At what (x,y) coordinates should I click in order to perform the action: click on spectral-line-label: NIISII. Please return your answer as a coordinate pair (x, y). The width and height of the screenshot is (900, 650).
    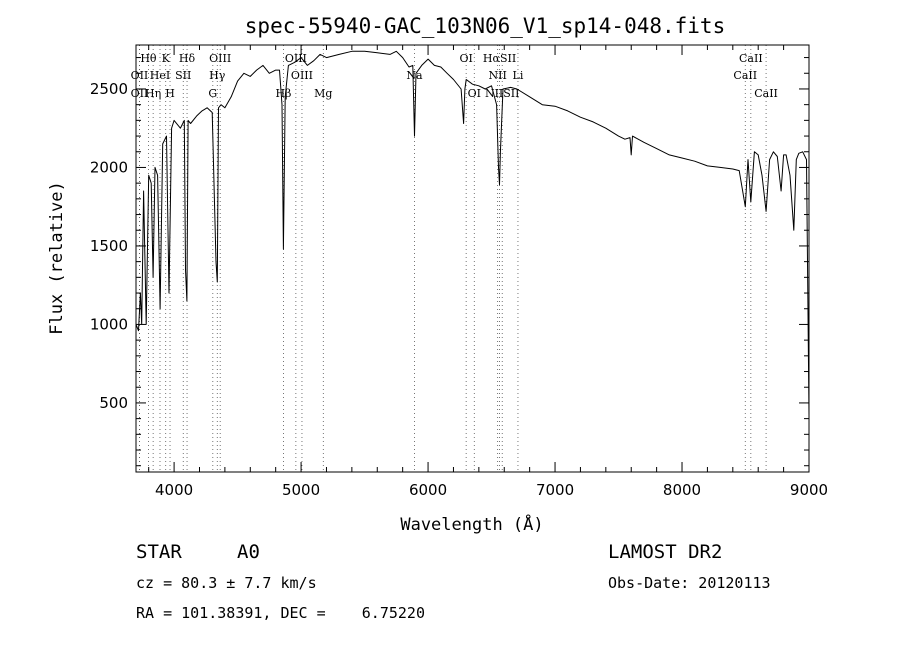
    Looking at the image, I should click on (502, 93).